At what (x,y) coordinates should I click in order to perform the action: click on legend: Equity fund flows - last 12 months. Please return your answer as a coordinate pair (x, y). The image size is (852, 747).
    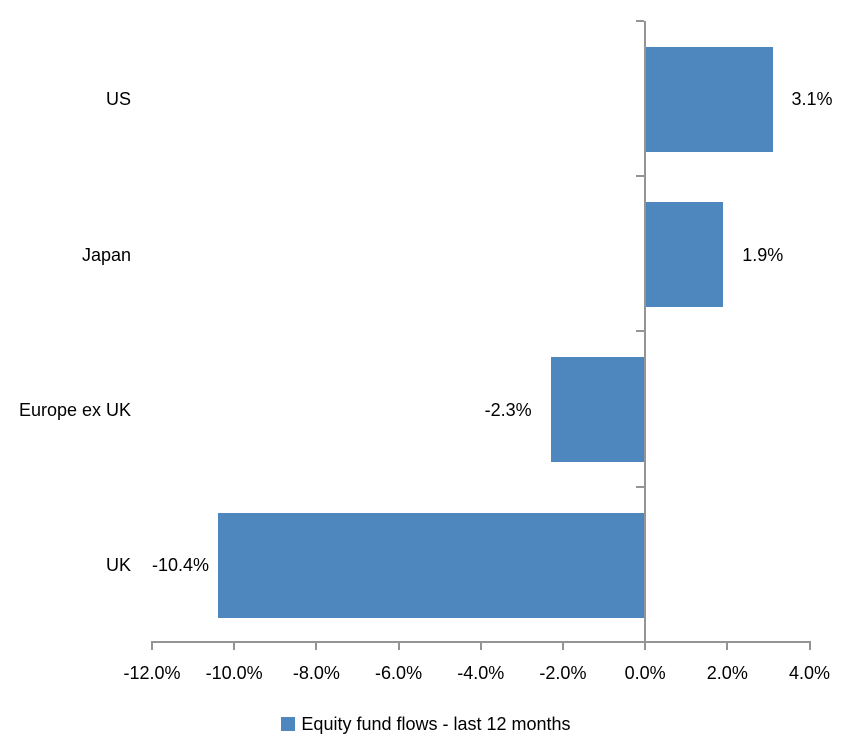
    Looking at the image, I should click on (426, 724).